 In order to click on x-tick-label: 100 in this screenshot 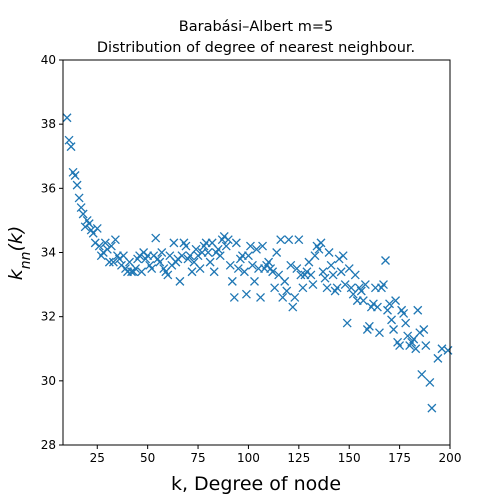, I will do `click(248, 458)`.